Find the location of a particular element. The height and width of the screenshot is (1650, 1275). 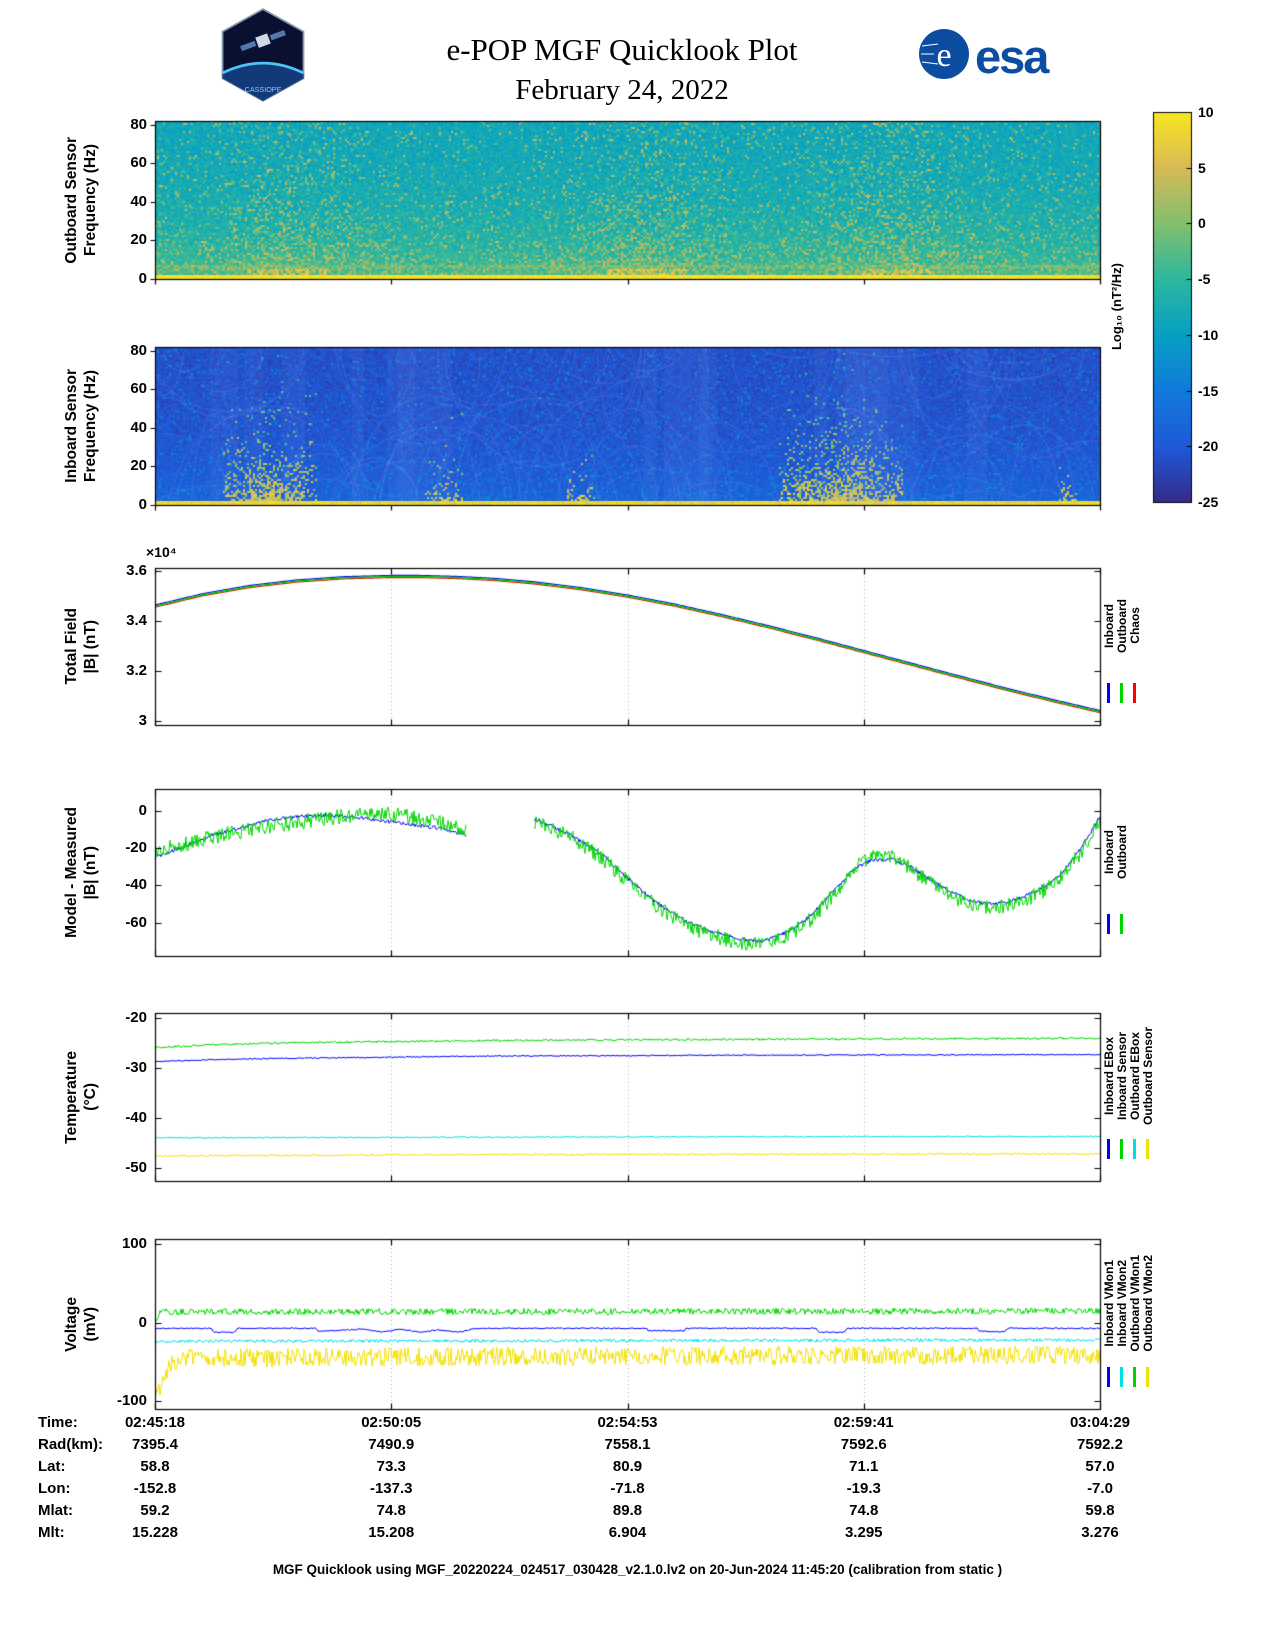

legend-entry: Outboard VMon2 is located at coordinates (1147, 1324).